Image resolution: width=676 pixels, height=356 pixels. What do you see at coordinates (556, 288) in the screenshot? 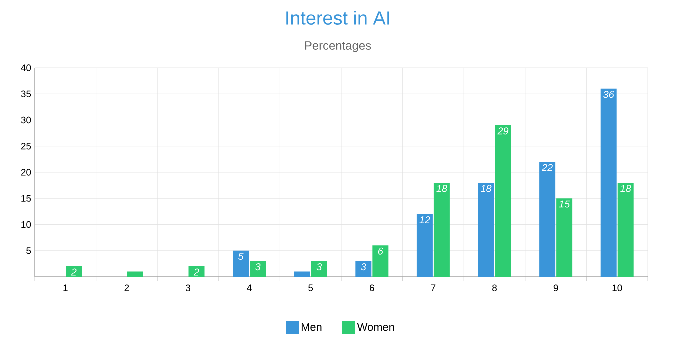
I see `x-tick-label: 9` at bounding box center [556, 288].